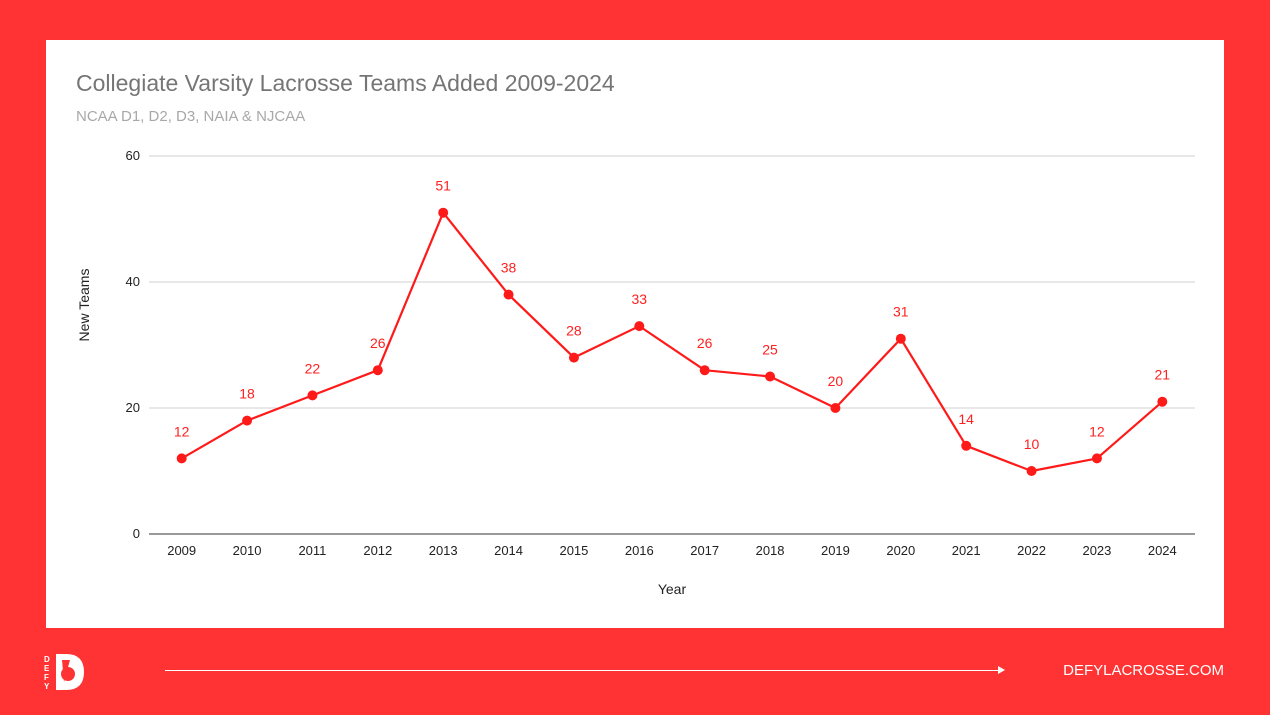 The height and width of the screenshot is (715, 1270). I want to click on footer-divider, so click(584, 670).